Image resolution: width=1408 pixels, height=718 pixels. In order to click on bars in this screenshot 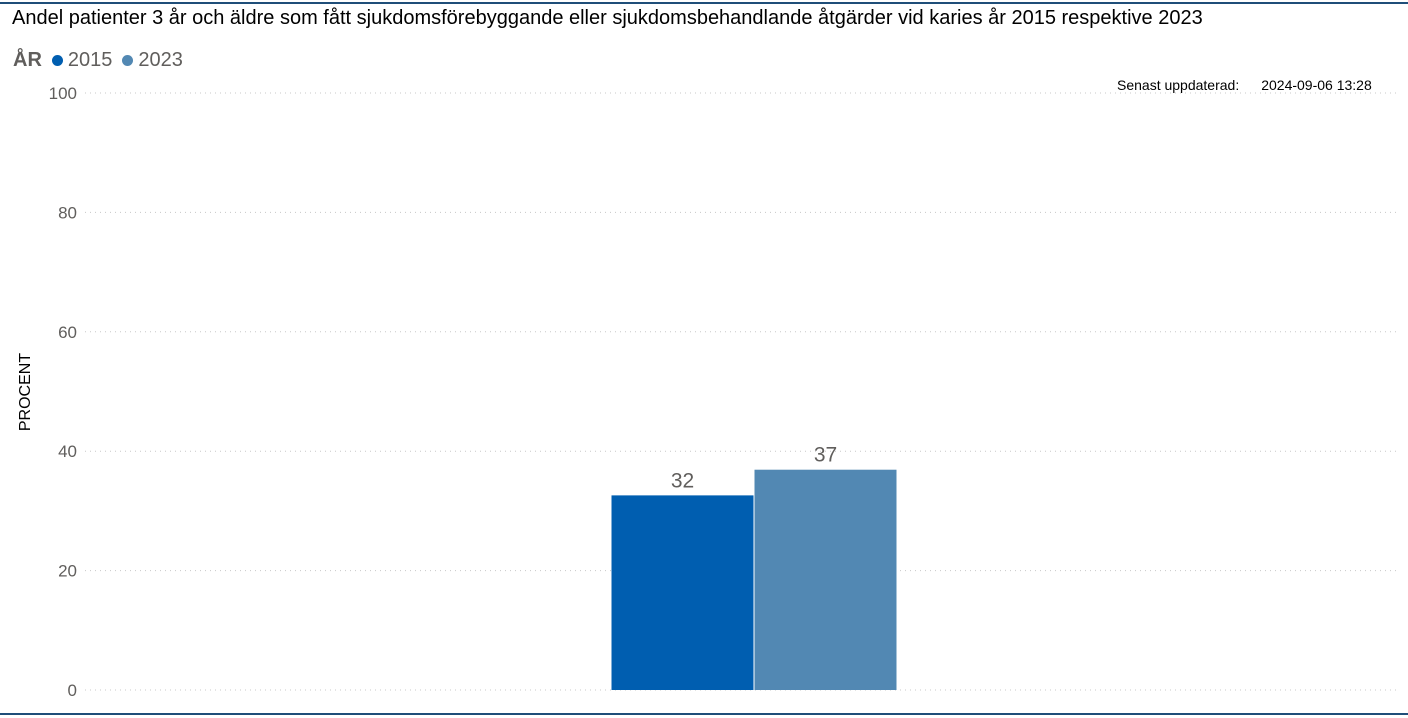, I will do `click(754, 579)`.